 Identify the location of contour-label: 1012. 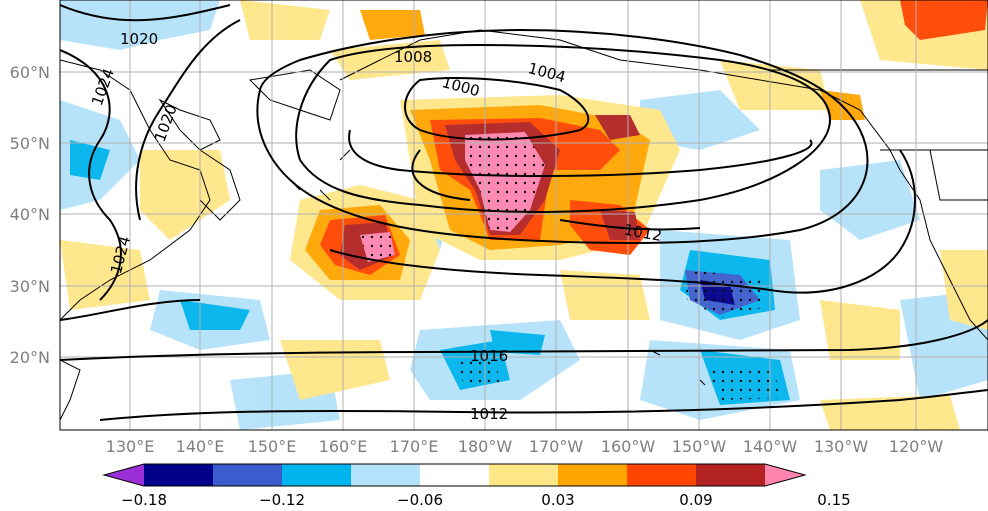
(489, 414).